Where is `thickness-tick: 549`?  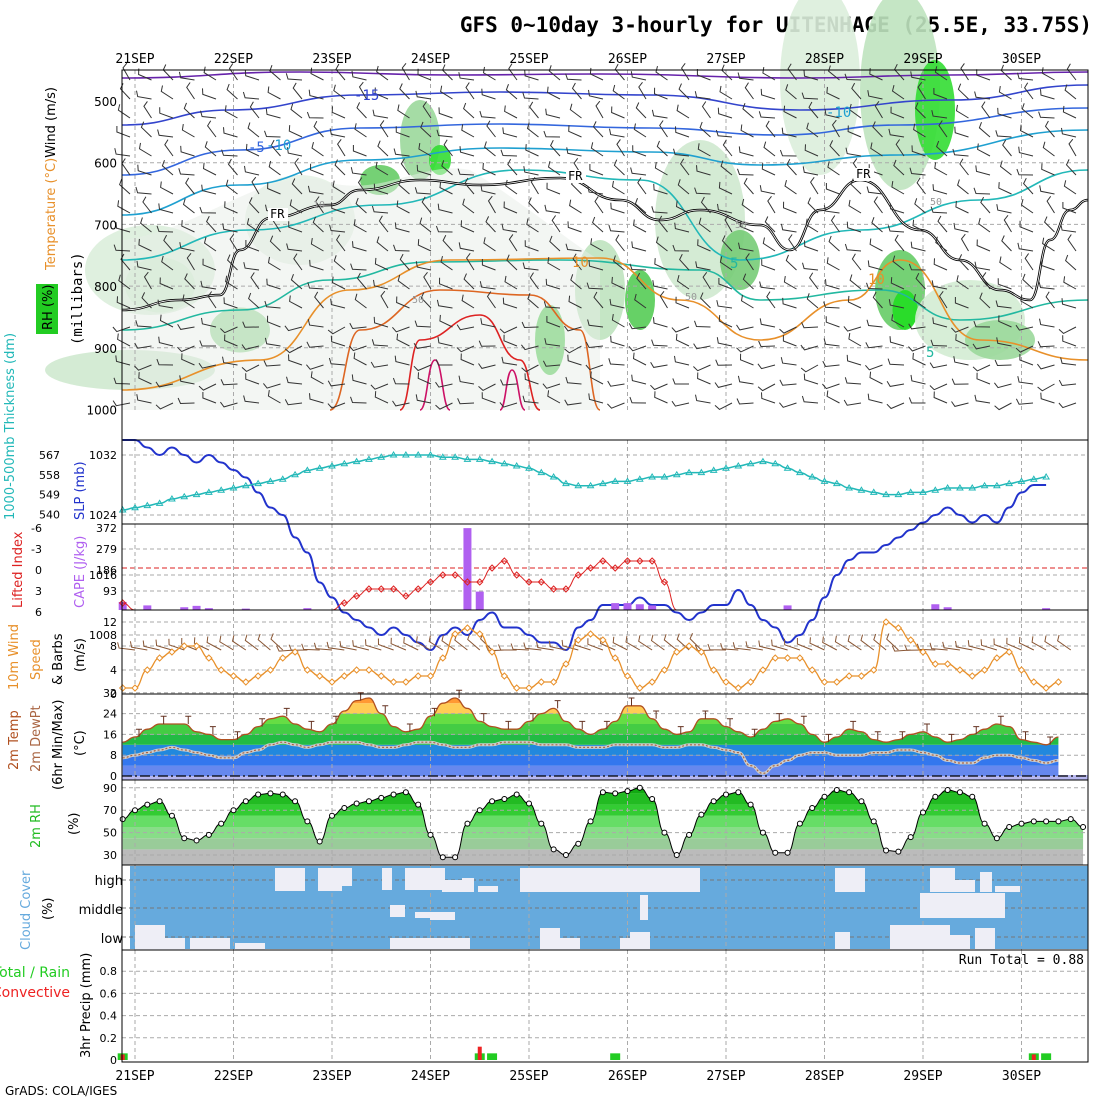
thickness-tick: 549 is located at coordinates (49, 495).